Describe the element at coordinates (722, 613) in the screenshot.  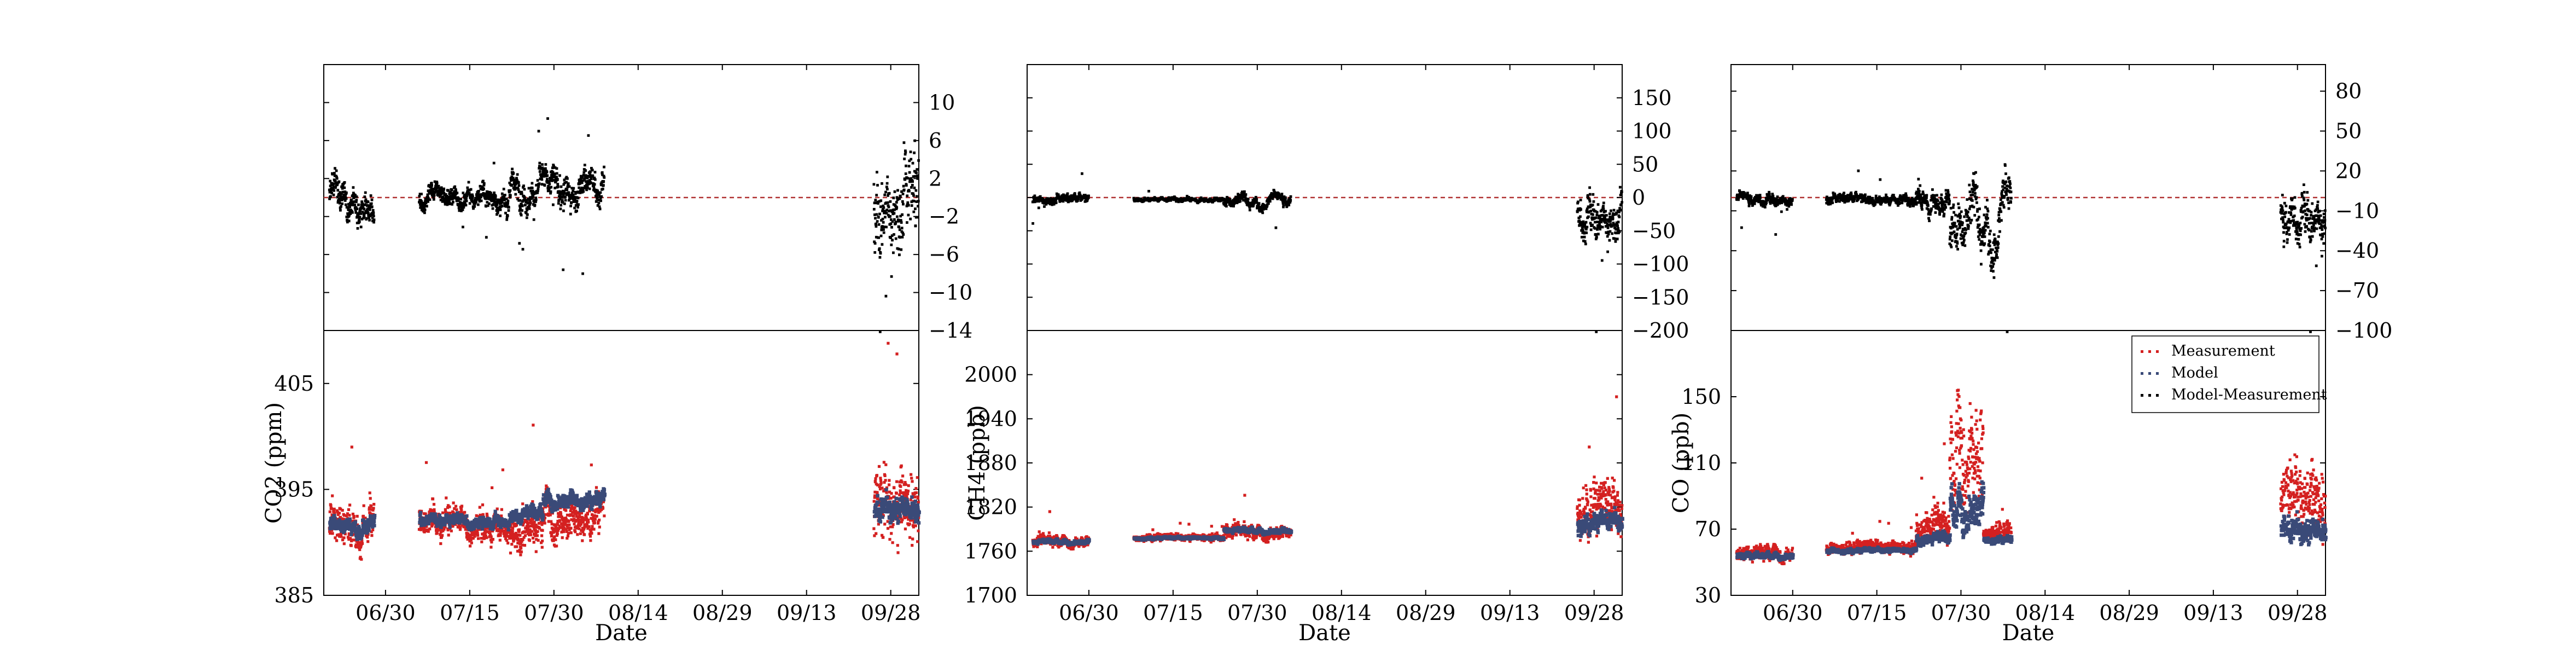
I see `co2-xtick-label: 08/29` at that location.